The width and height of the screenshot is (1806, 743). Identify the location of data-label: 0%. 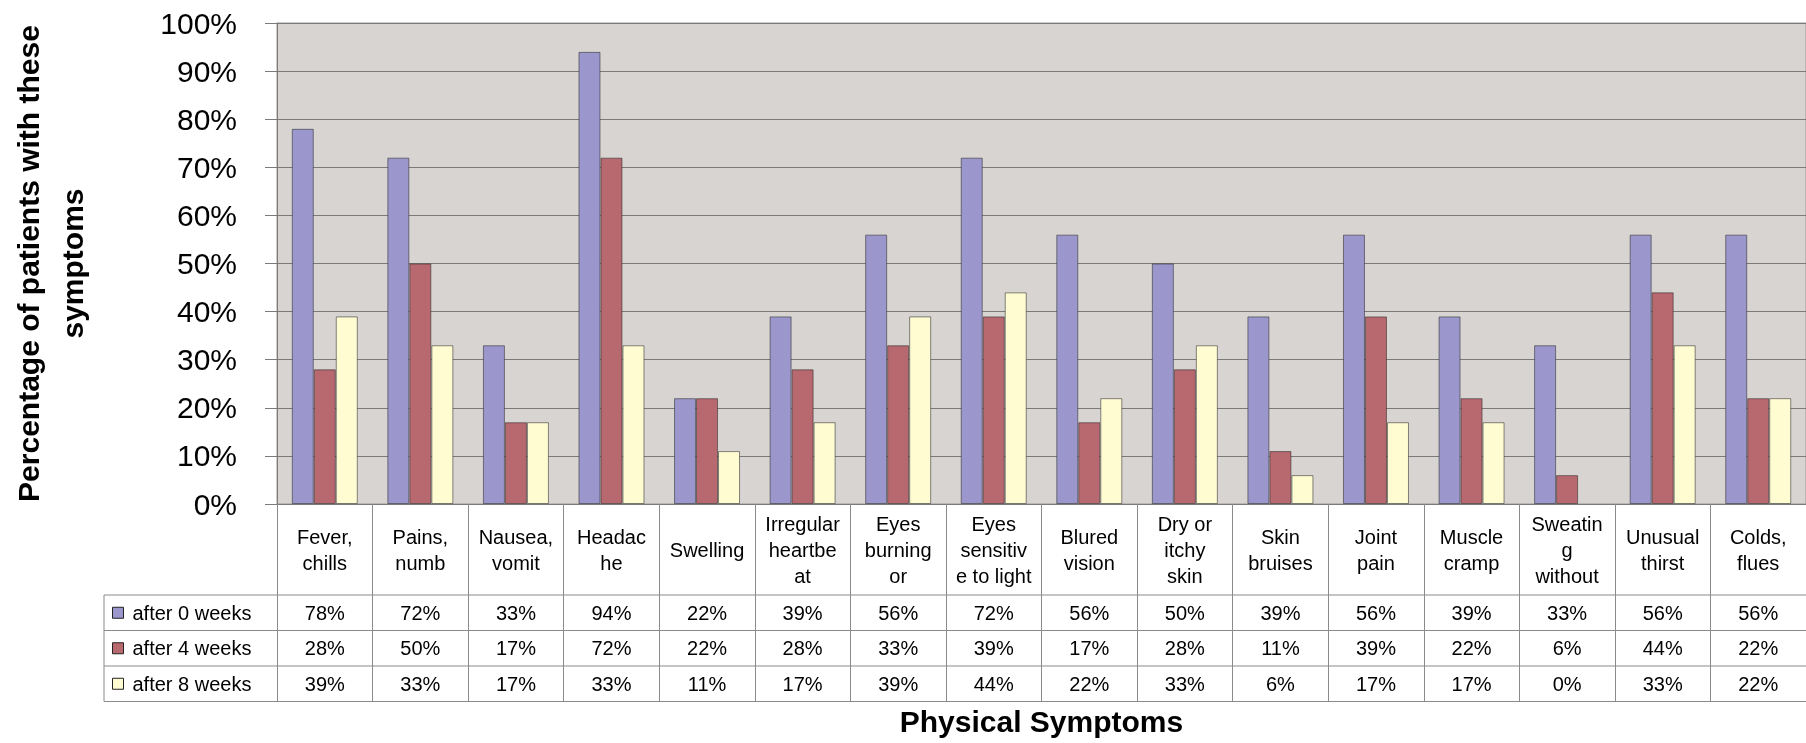
(1567, 683).